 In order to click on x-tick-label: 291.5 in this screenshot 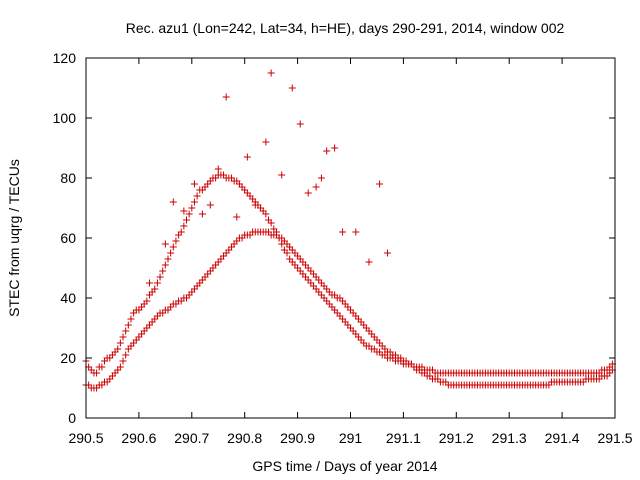, I will do `click(614, 438)`.